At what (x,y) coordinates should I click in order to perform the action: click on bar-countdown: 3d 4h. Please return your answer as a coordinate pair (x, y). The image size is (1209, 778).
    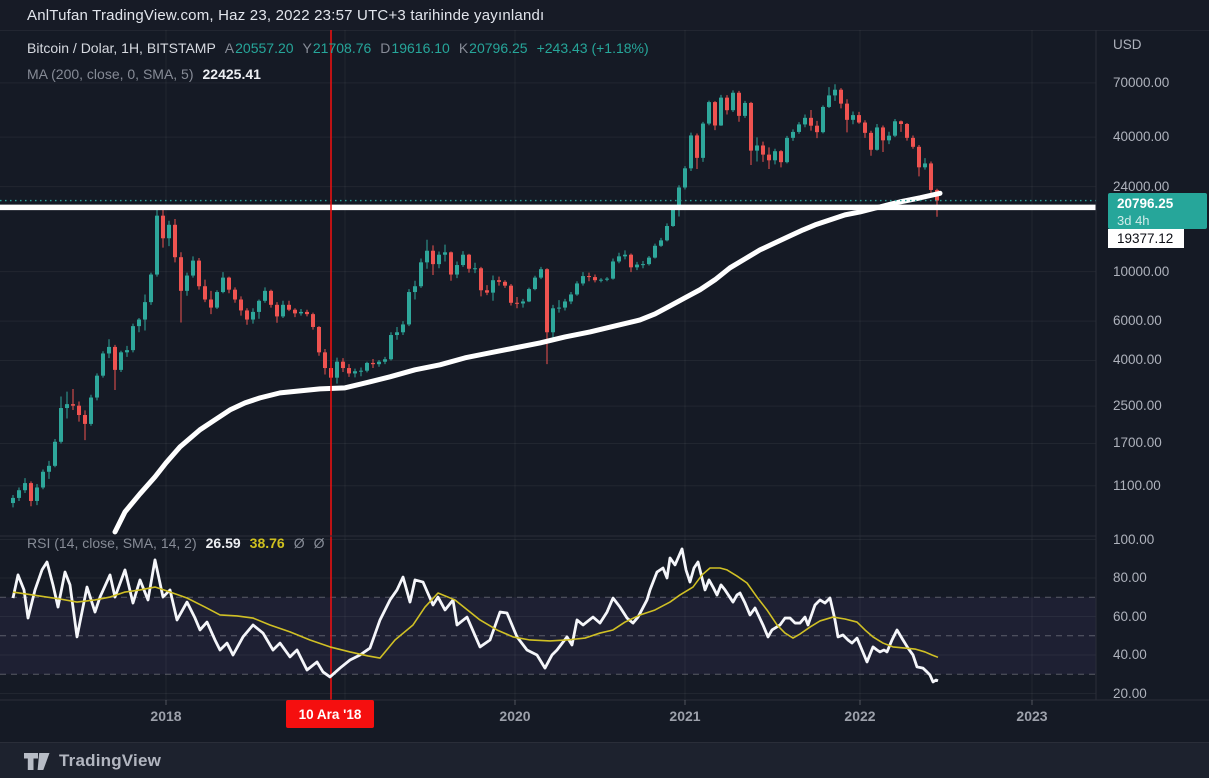
    Looking at the image, I should click on (1133, 220).